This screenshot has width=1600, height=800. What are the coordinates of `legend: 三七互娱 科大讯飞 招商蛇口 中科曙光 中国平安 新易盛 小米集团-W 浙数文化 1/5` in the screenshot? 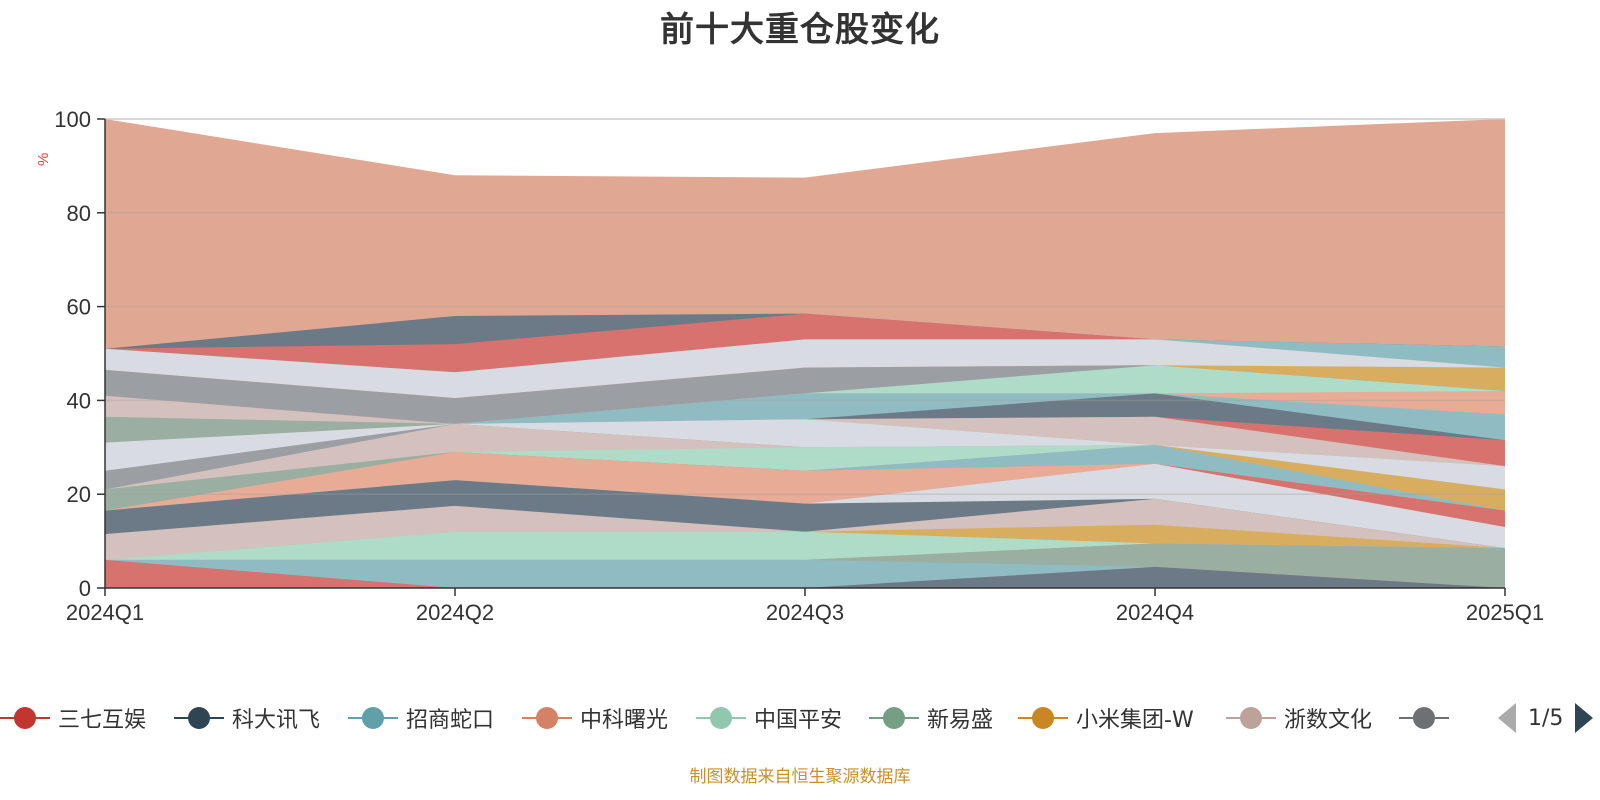 It's located at (800, 720).